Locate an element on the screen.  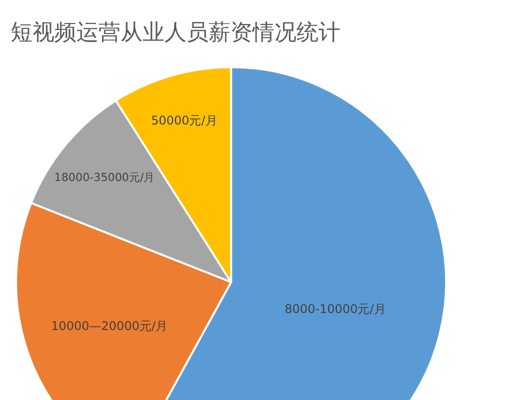
chart-title: 短视频运营从业人员薪资情况统计 is located at coordinates (175, 33).